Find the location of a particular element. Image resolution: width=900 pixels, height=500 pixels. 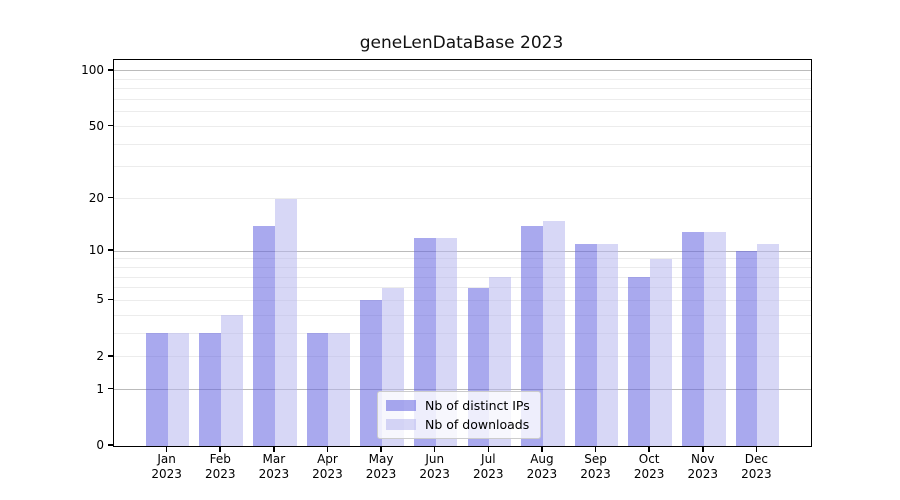

y-tick-label: 0 is located at coordinates (100, 445).